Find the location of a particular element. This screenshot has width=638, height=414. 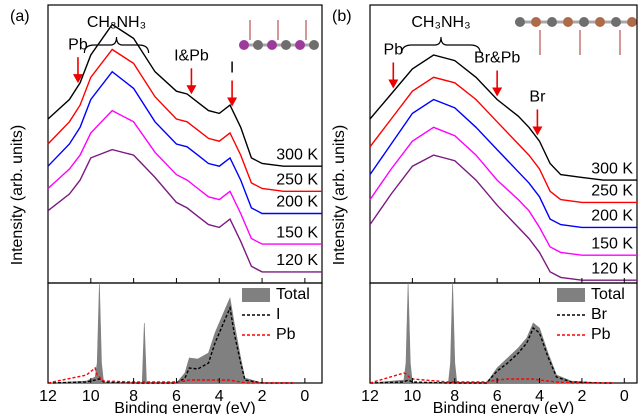

panel-label: (a) is located at coordinates (20, 16).